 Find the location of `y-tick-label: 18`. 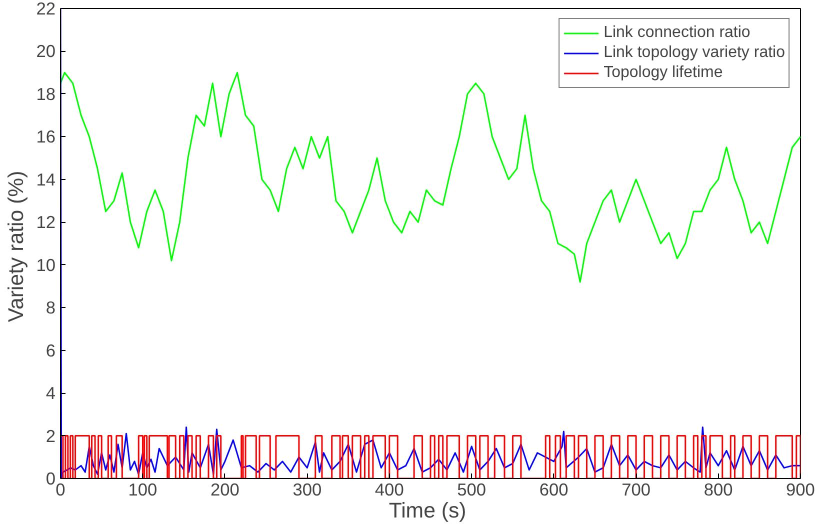

y-tick-label: 18 is located at coordinates (46, 94).